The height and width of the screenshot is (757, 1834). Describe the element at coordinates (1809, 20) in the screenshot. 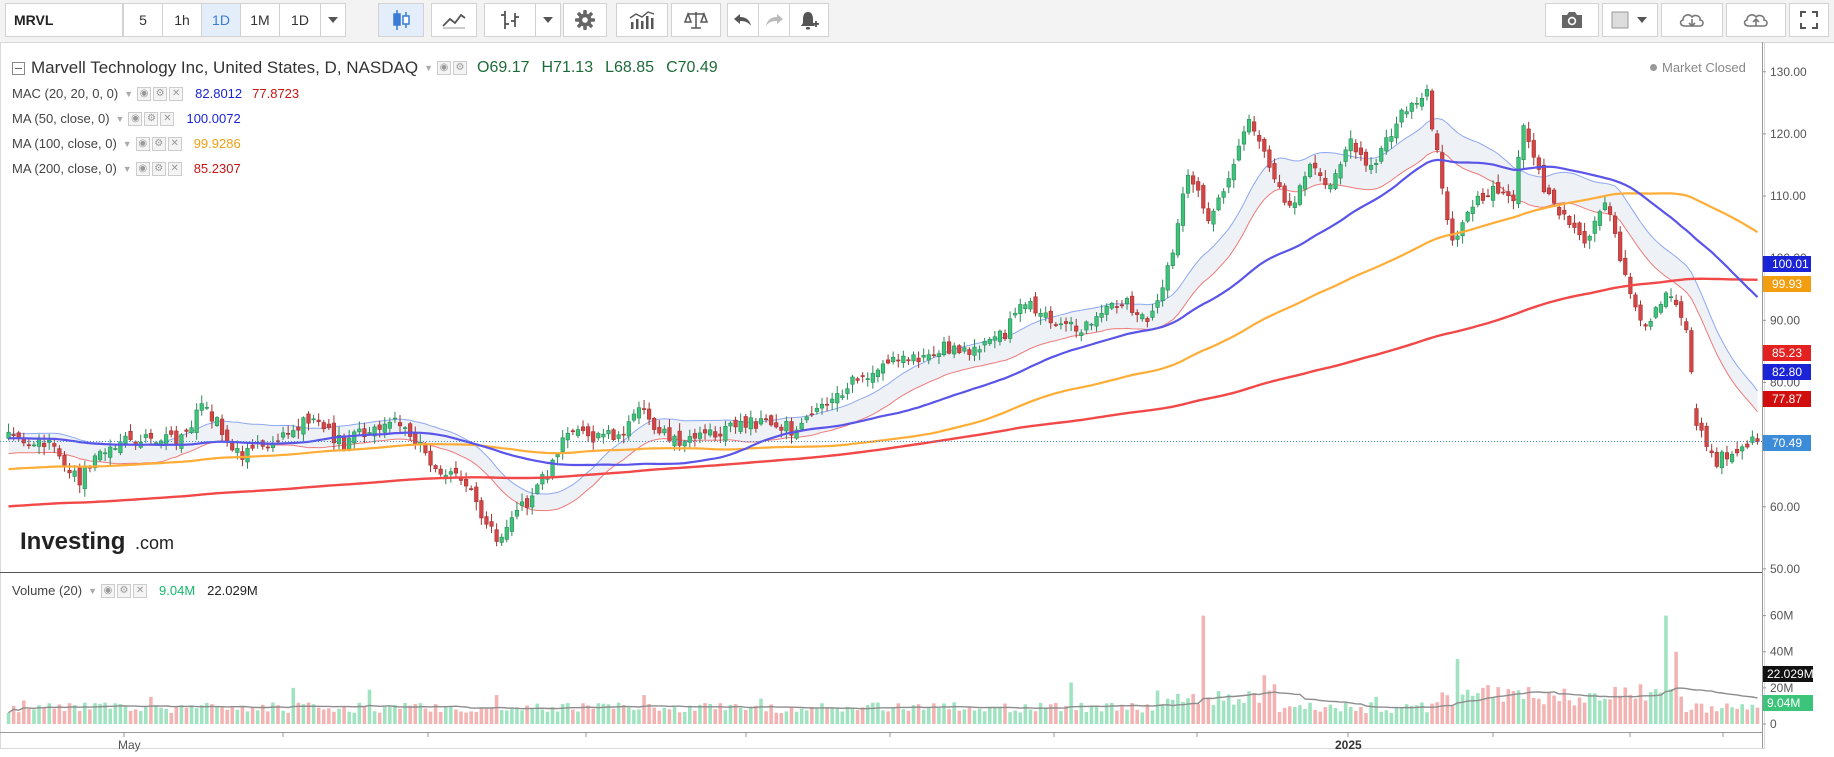

I see `fullscreen-button` at that location.